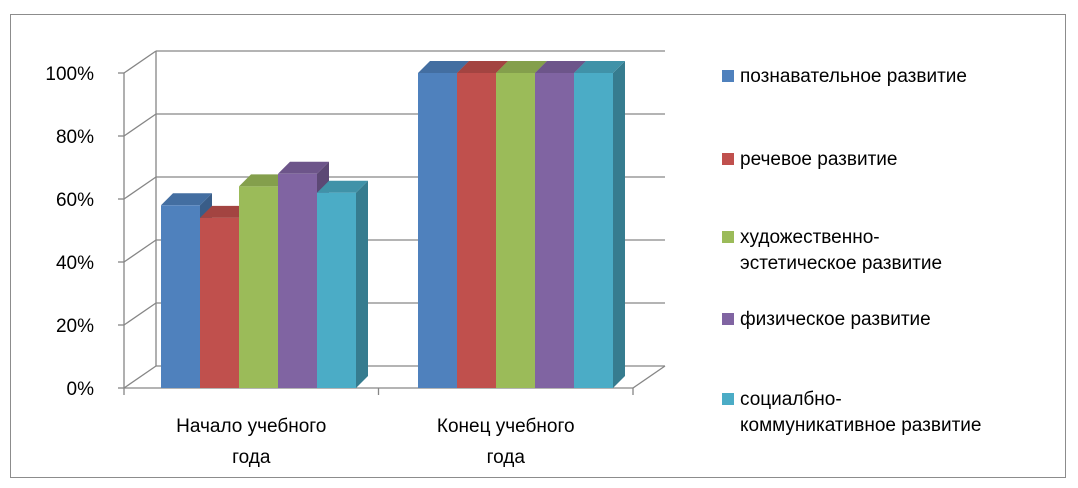 The image size is (1078, 488). Describe the element at coordinates (861, 425) in the screenshot. I see `legend-label-line: коммуникативное развитие` at that location.